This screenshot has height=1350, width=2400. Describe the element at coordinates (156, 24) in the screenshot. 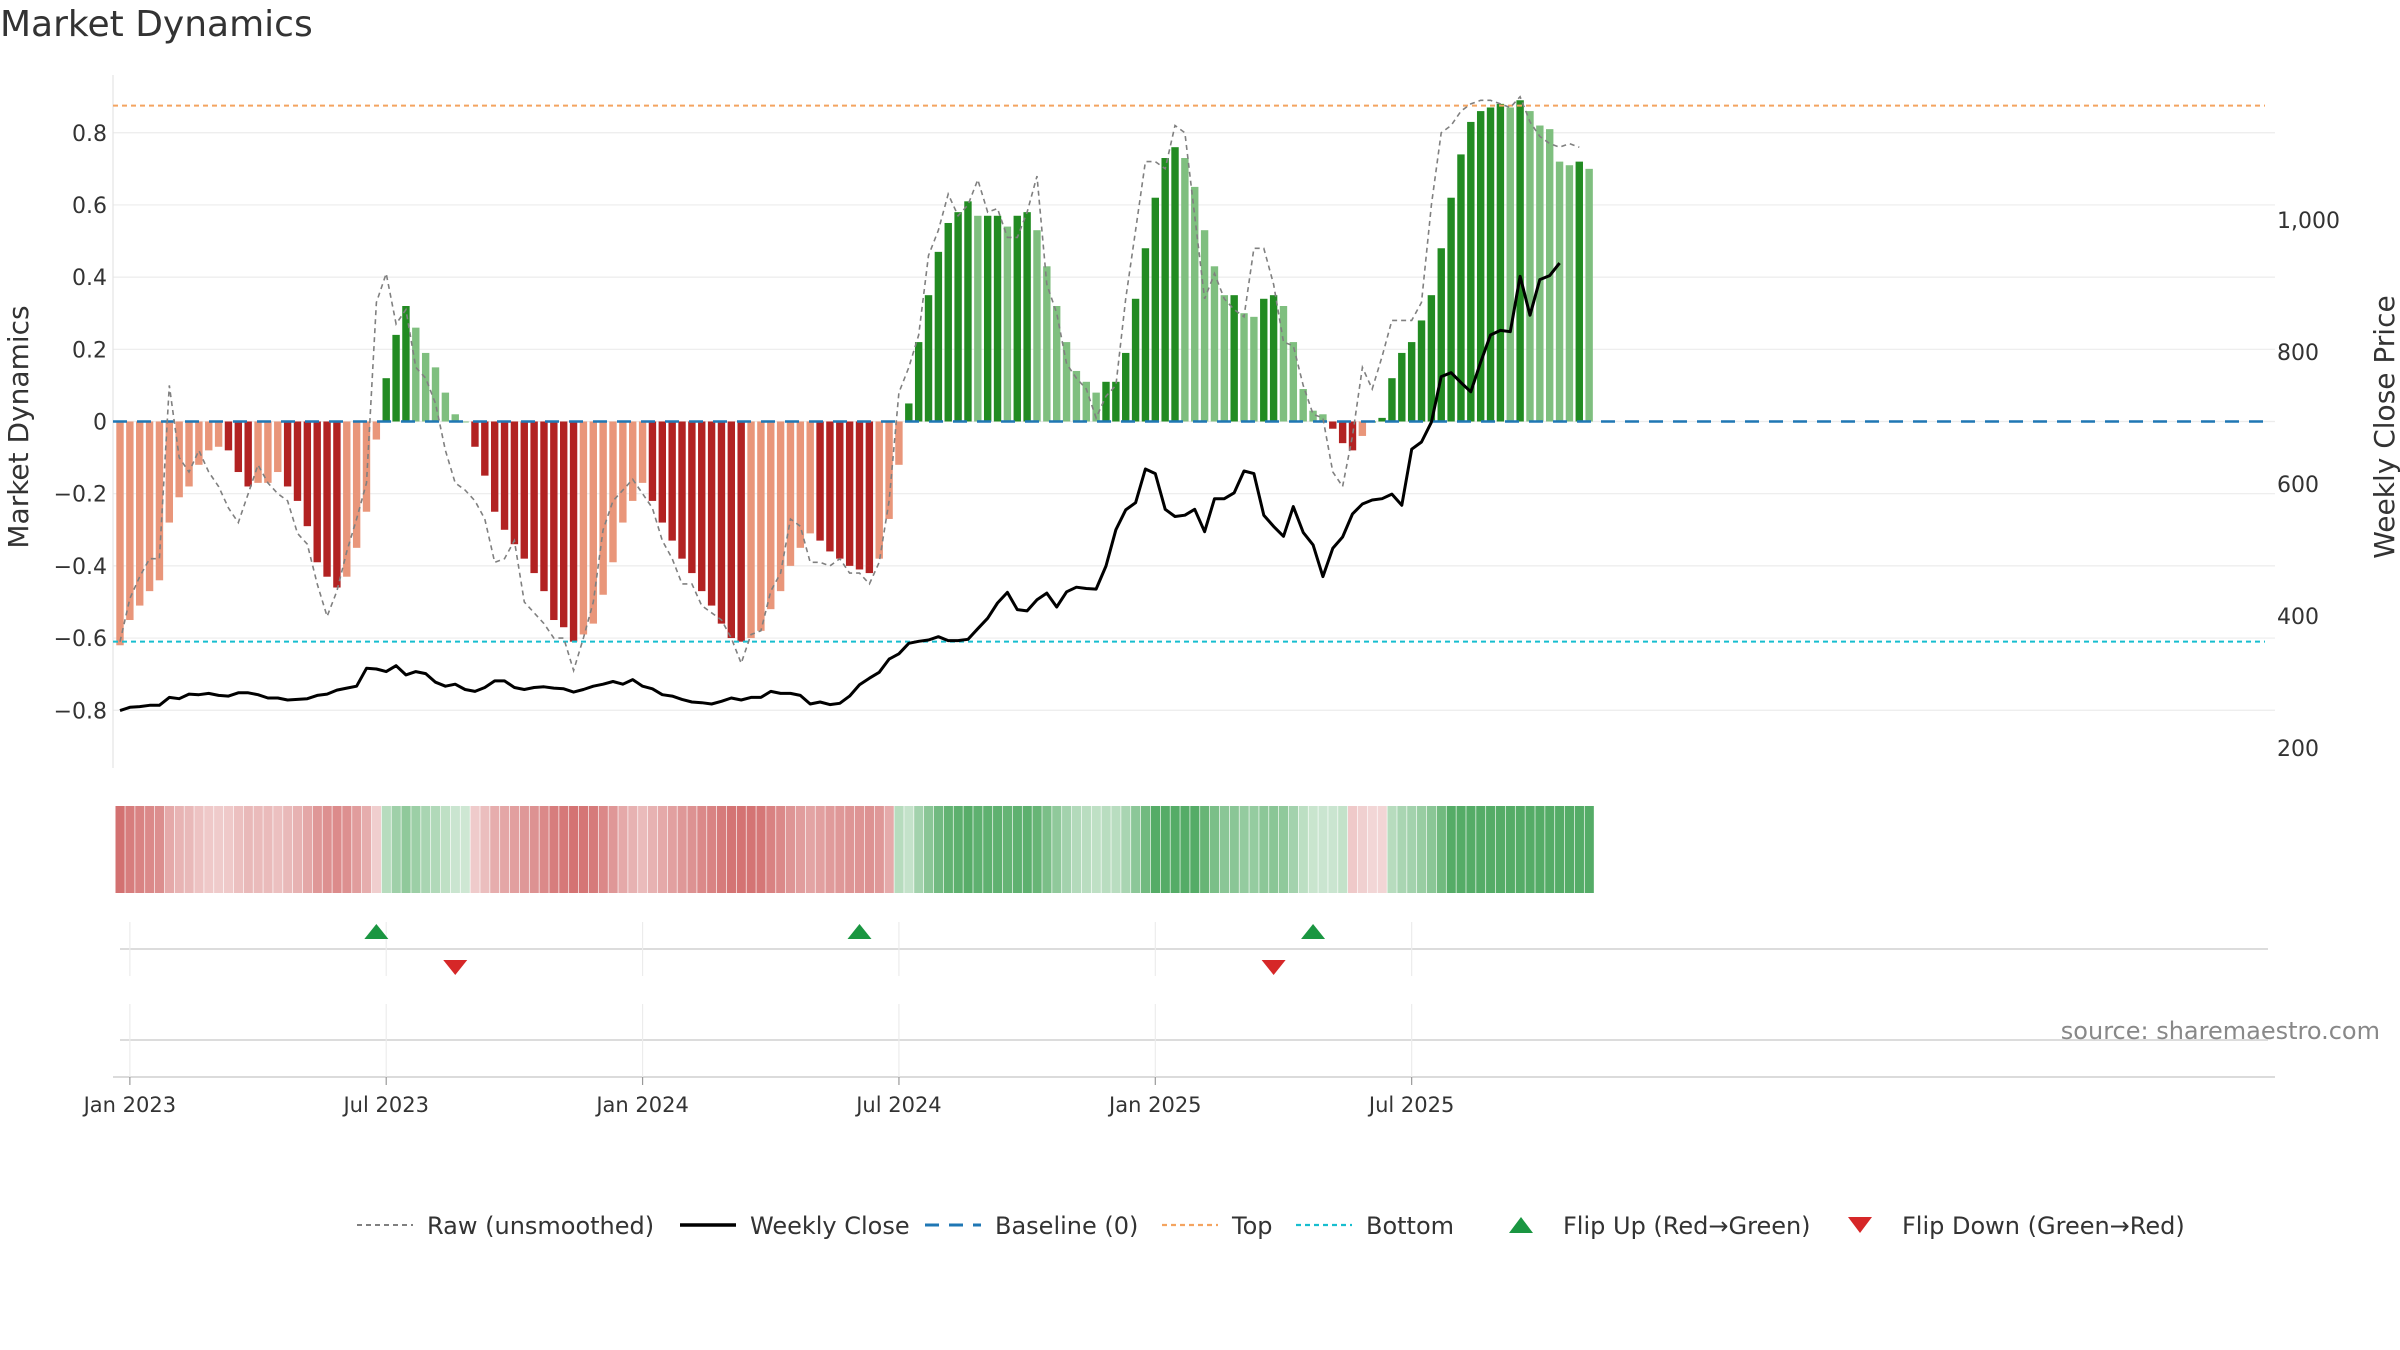

I see `chart-title: Market Dynamics` at that location.